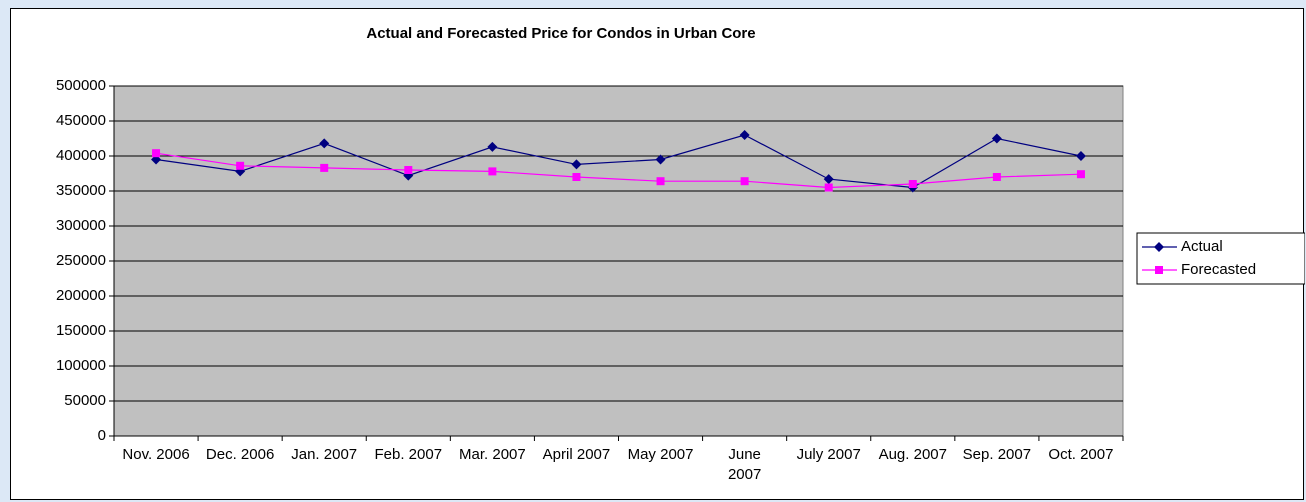  I want to click on y-tick-label: 350000, so click(81, 190).